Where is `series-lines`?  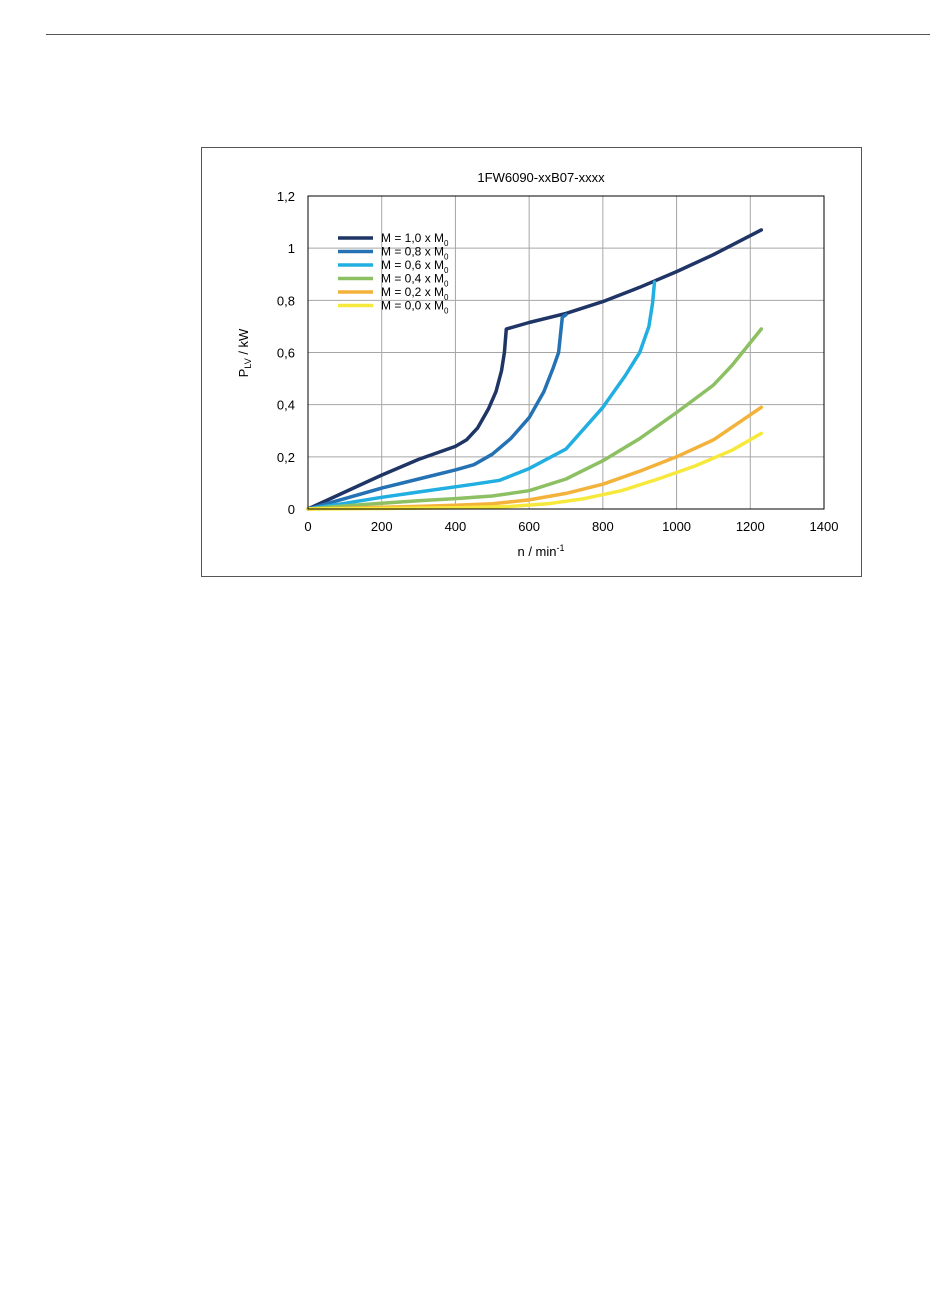 series-lines is located at coordinates (535, 369).